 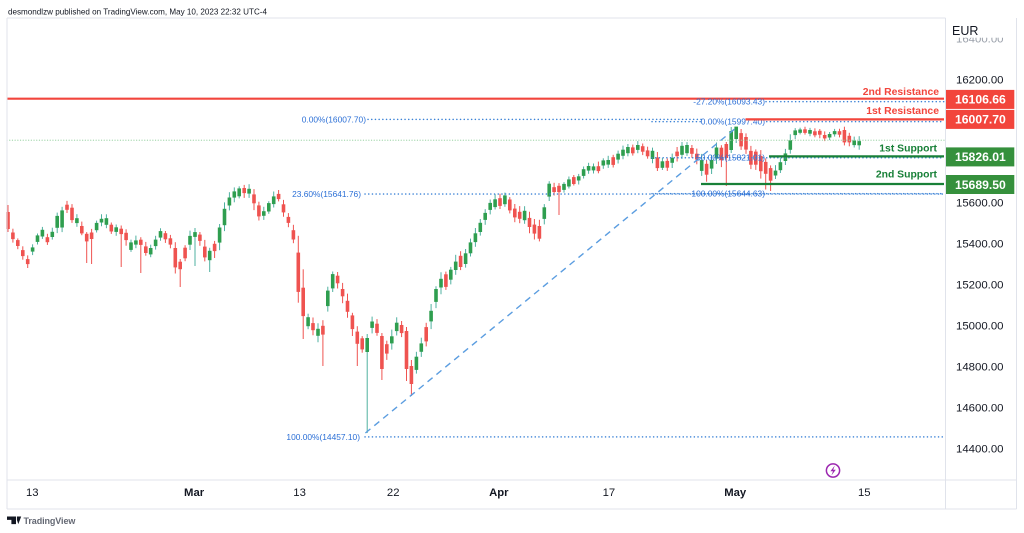 What do you see at coordinates (980, 450) in the screenshot?
I see `svg-text: 14400.00` at bounding box center [980, 450].